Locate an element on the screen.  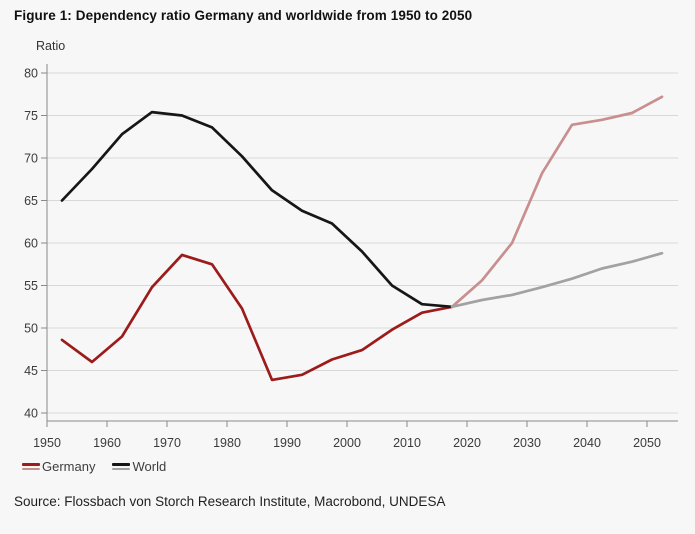
x-tick-label: 2020 is located at coordinates (467, 443).